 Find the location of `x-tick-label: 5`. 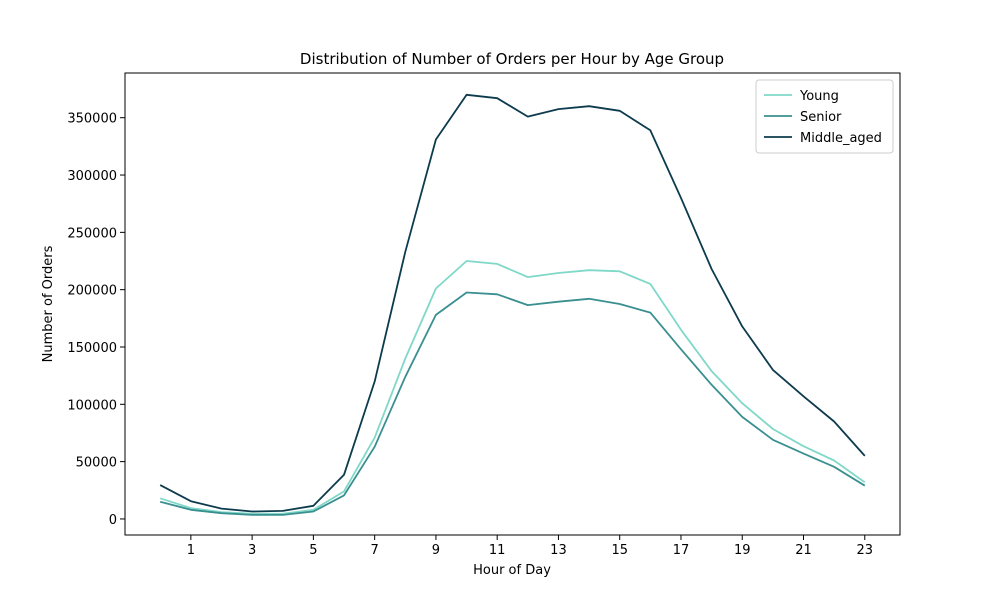

x-tick-label: 5 is located at coordinates (313, 550).